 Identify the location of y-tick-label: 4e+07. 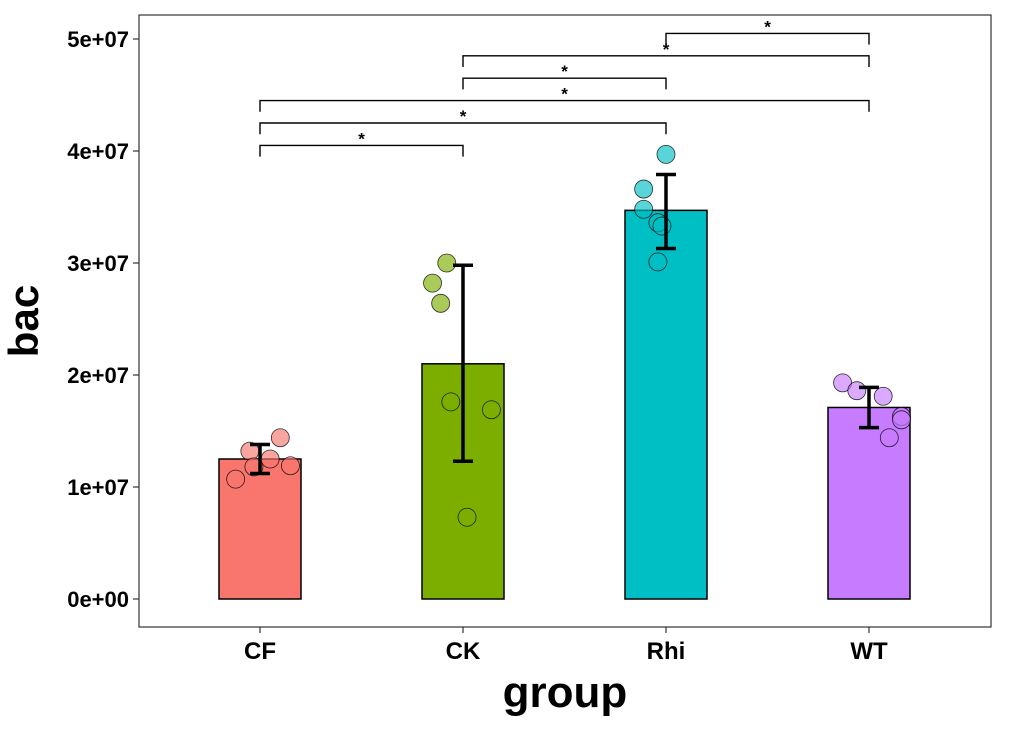
(98, 151).